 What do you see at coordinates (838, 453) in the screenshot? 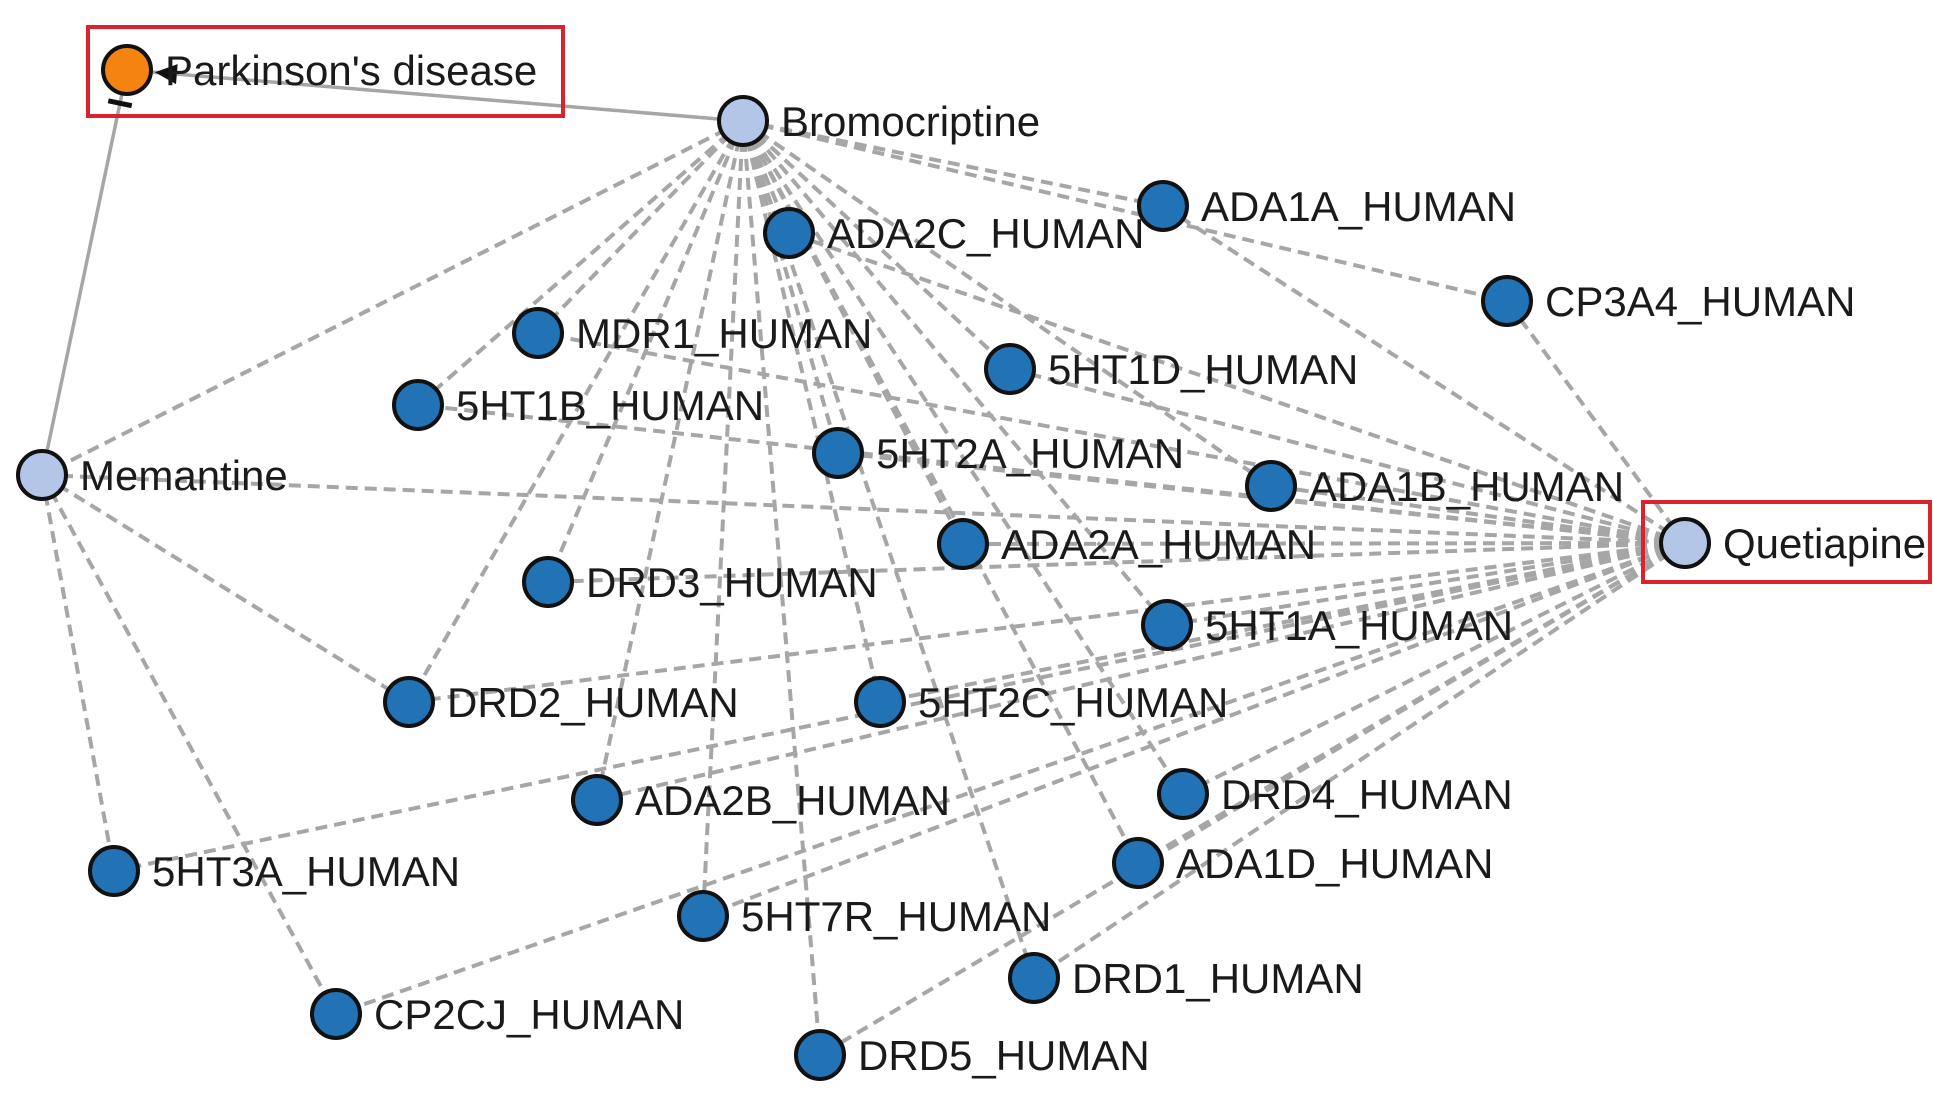
I see `node-circle-5ht2a` at bounding box center [838, 453].